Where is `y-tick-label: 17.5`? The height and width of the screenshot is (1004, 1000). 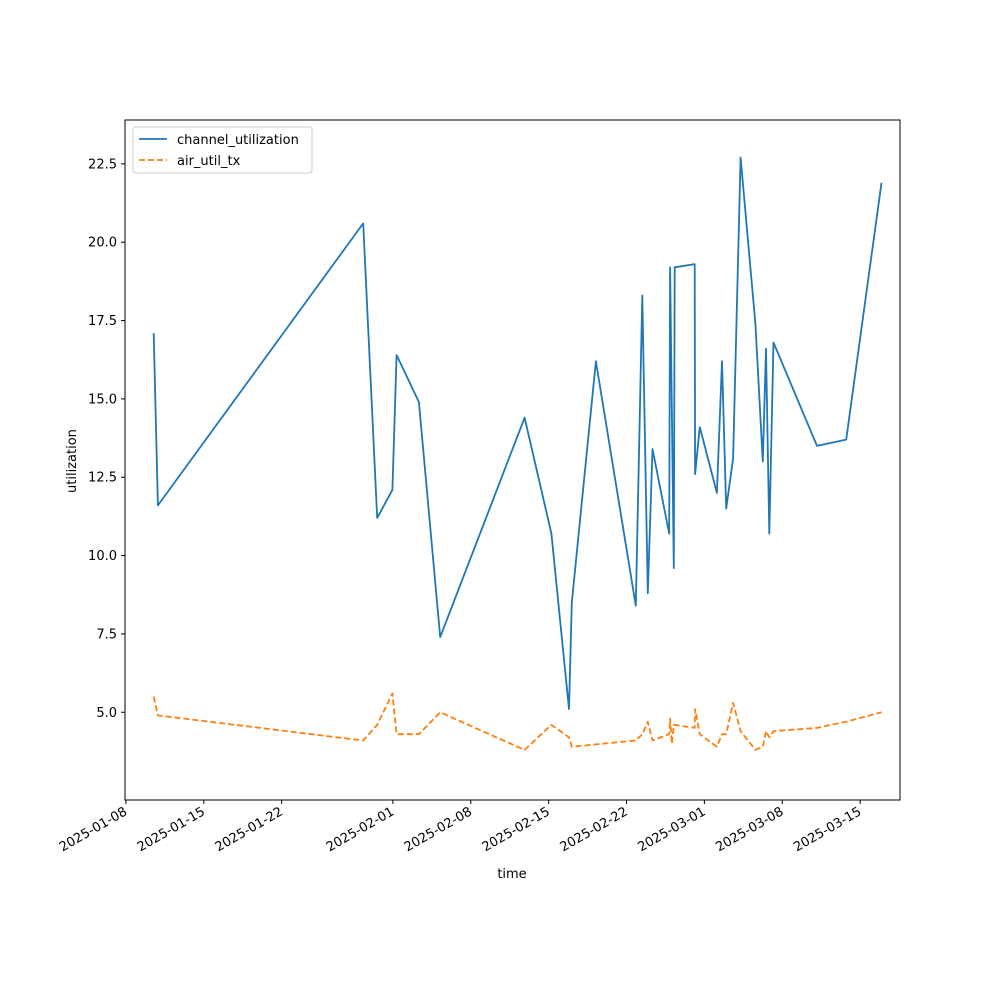 y-tick-label: 17.5 is located at coordinates (102, 321).